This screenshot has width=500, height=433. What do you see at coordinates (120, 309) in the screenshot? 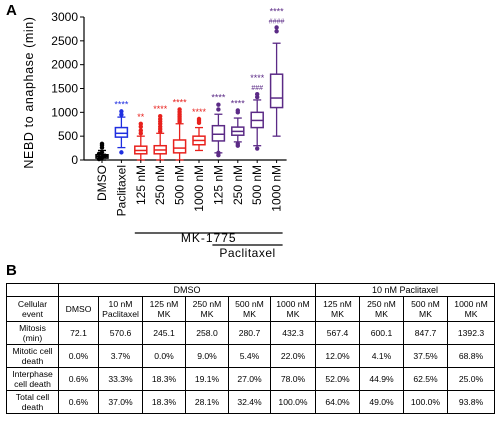
I see `table-column-header: 10 nM Paclitaxel` at bounding box center [120, 309].